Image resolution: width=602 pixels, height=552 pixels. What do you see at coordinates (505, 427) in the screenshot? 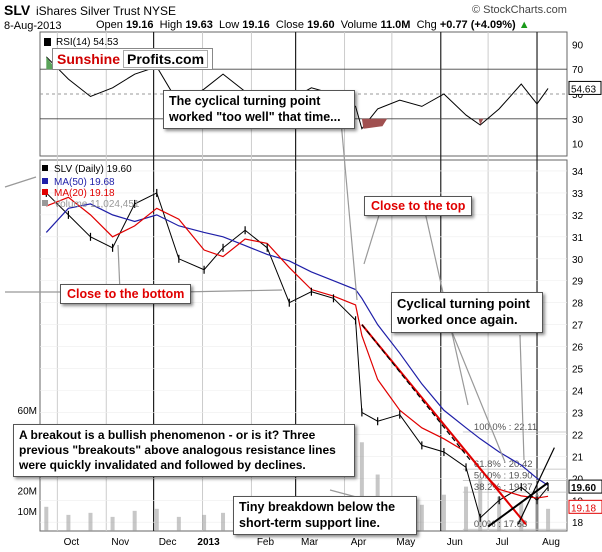
I see `fibonacci-label: 100.0% : 22.11` at bounding box center [505, 427].